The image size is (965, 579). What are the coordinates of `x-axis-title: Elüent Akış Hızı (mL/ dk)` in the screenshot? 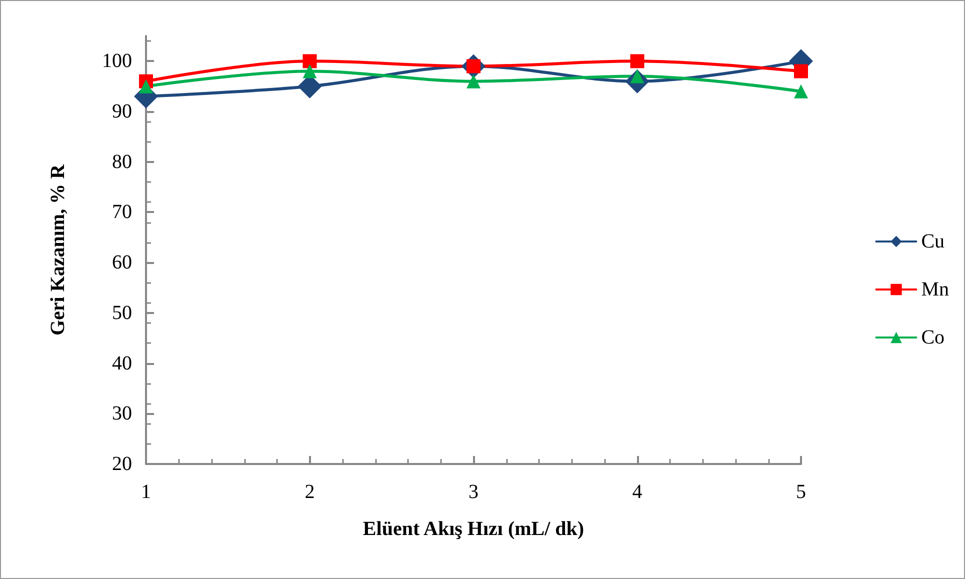 It's located at (473, 529).